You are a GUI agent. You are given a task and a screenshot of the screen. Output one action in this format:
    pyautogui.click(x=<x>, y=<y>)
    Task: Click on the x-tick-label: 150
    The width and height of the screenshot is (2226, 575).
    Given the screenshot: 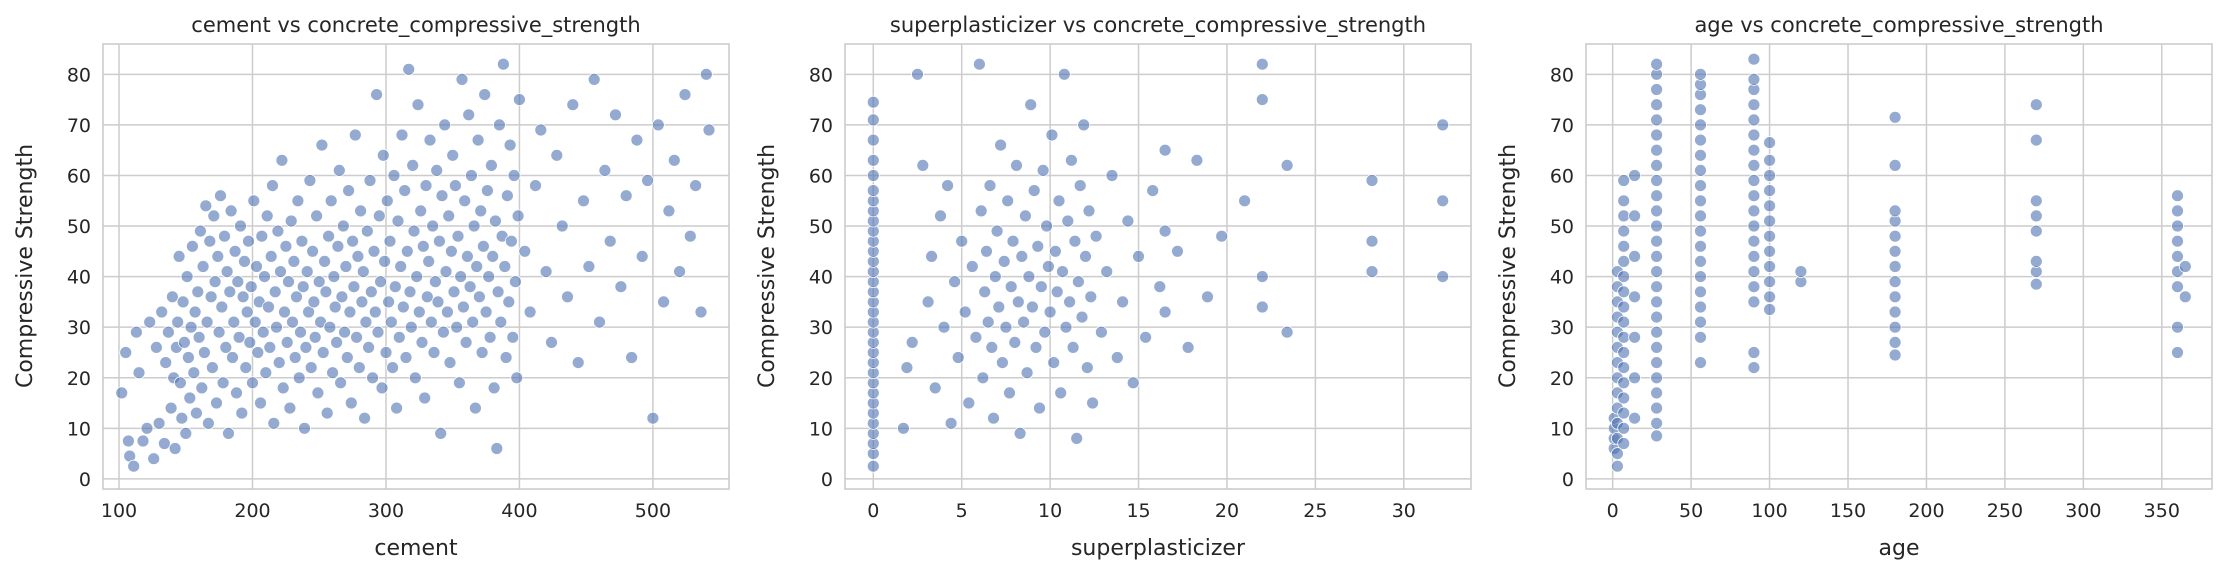 What is the action you would take?
    pyautogui.click(x=1848, y=511)
    